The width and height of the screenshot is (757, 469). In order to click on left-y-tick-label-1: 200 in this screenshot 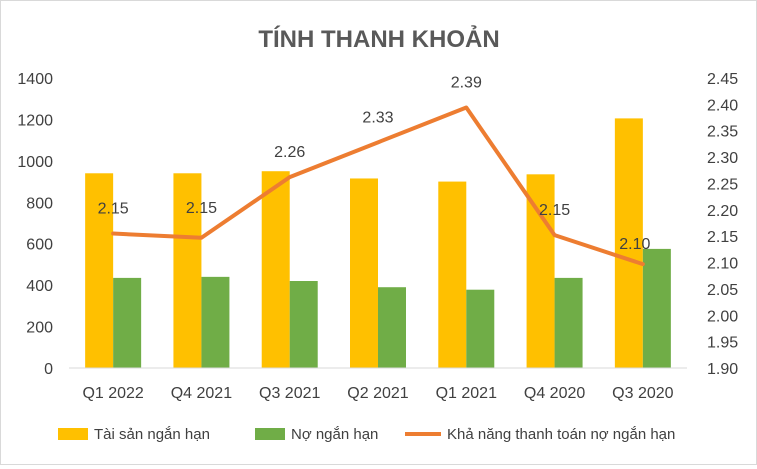, I will do `click(39, 328)`.